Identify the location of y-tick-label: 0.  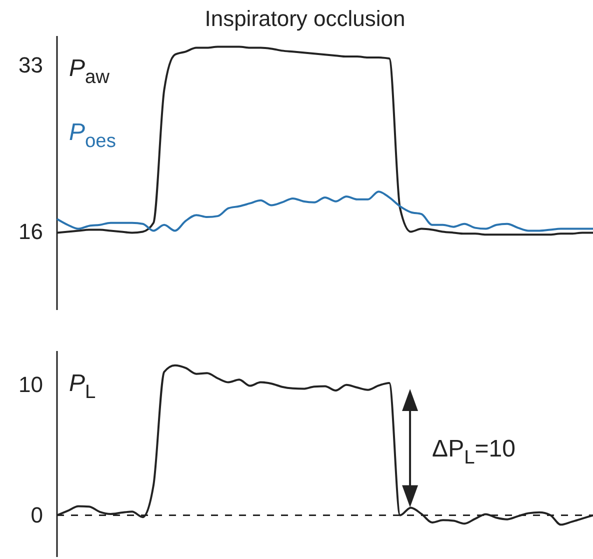
(36, 515).